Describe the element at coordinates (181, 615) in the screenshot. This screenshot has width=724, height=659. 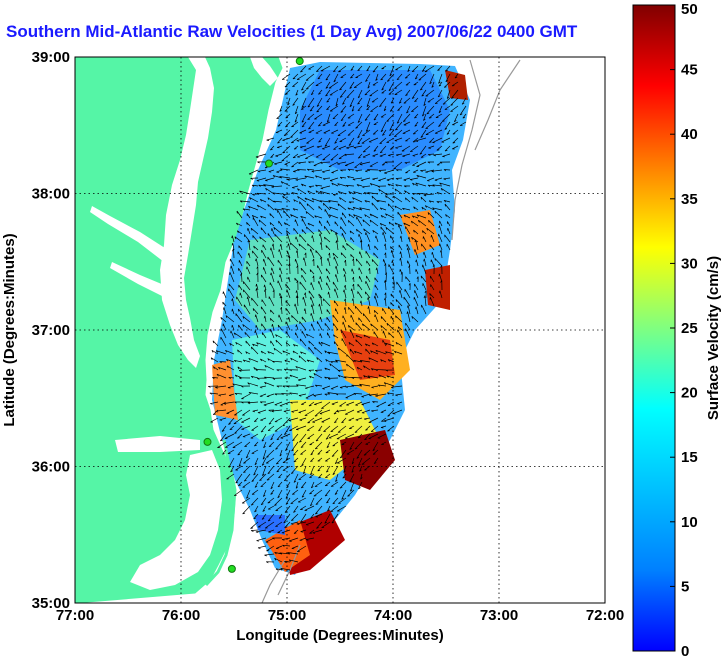
I see `longitude-tick-label: 76:00` at that location.